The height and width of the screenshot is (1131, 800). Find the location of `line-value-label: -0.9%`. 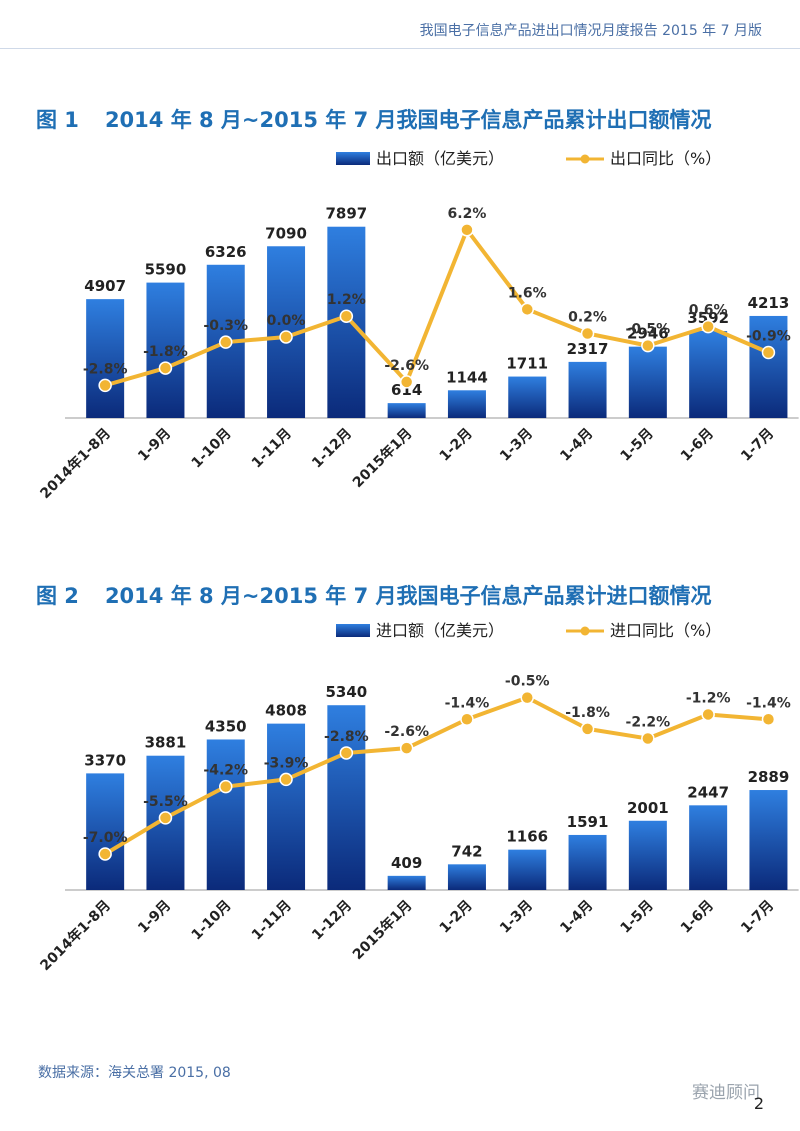

line-value-label: -0.9% is located at coordinates (768, 337).